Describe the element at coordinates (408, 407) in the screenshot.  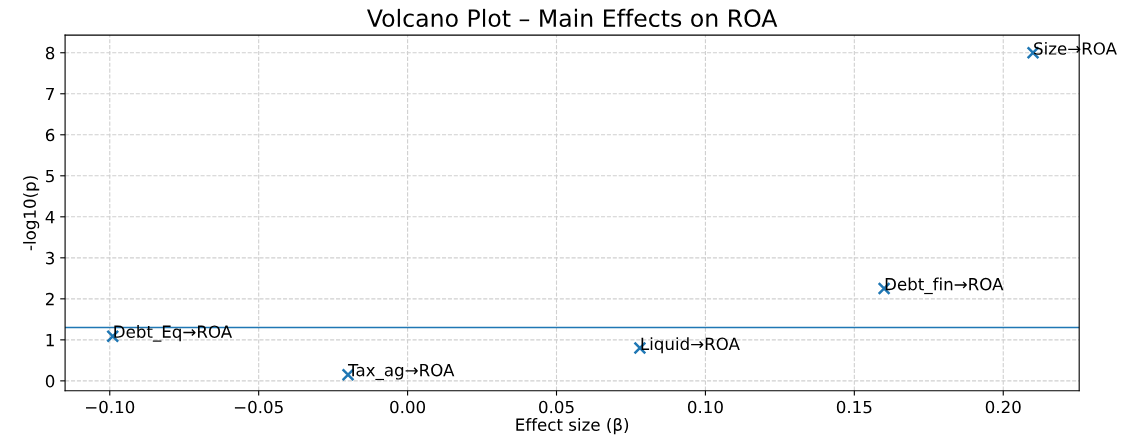
I see `x-tick-label: 0.00` at that location.